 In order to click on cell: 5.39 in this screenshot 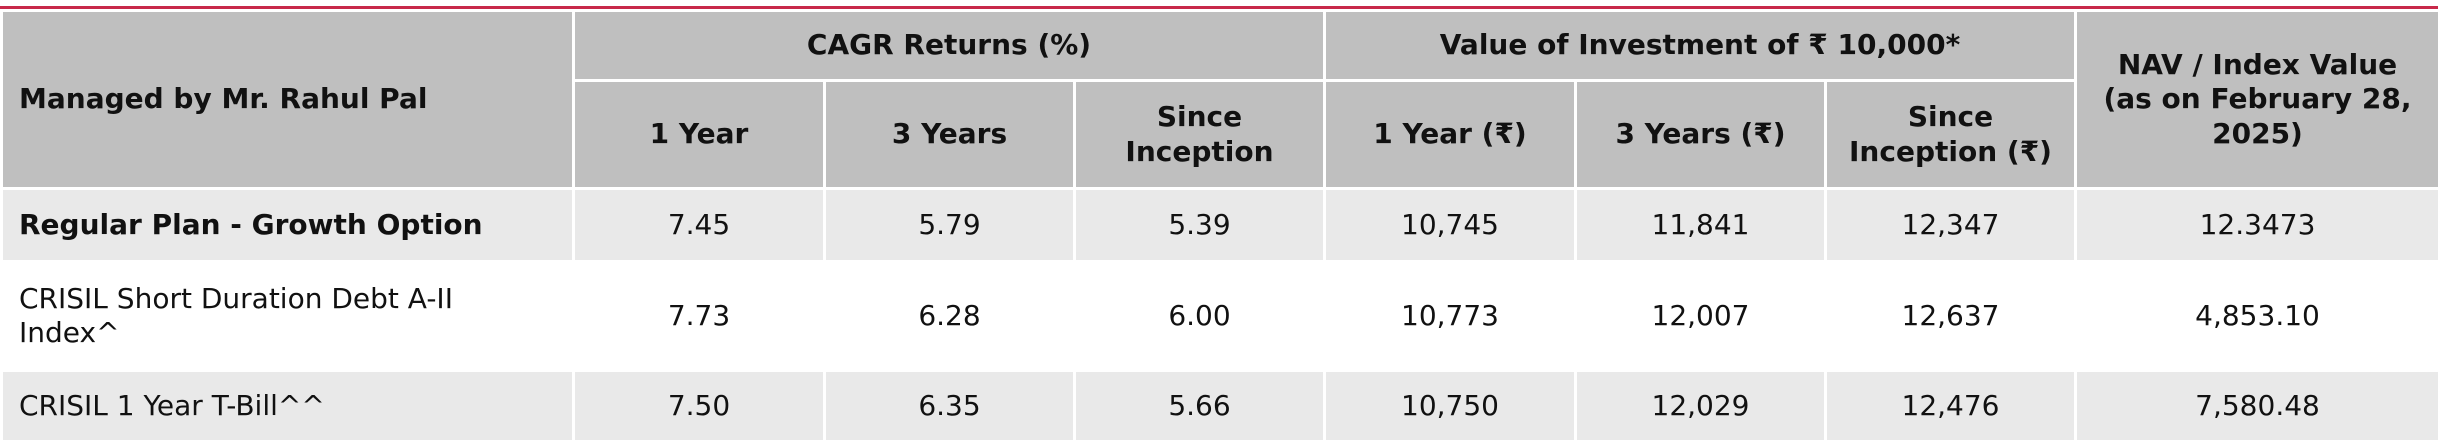, I will do `click(1199, 225)`.